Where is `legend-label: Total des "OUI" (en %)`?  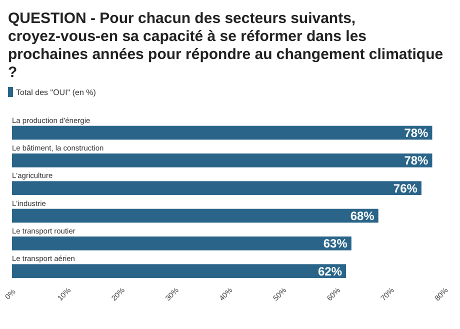
legend-label: Total des "OUI" (en %) is located at coordinates (56, 92).